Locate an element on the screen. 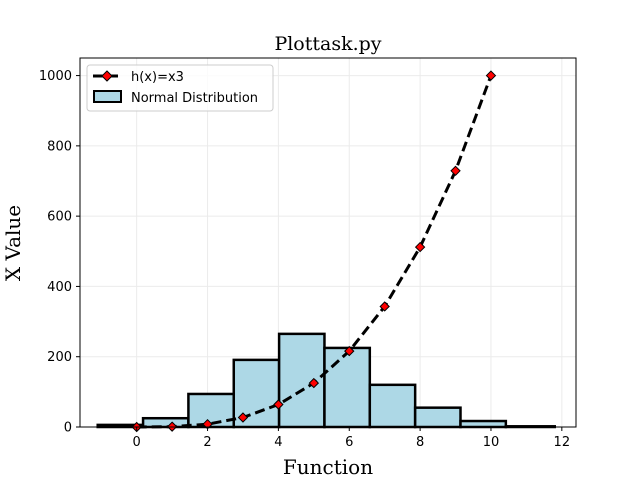 The height and width of the screenshot is (480, 640). chart-title: Plottask.py is located at coordinates (327, 44).